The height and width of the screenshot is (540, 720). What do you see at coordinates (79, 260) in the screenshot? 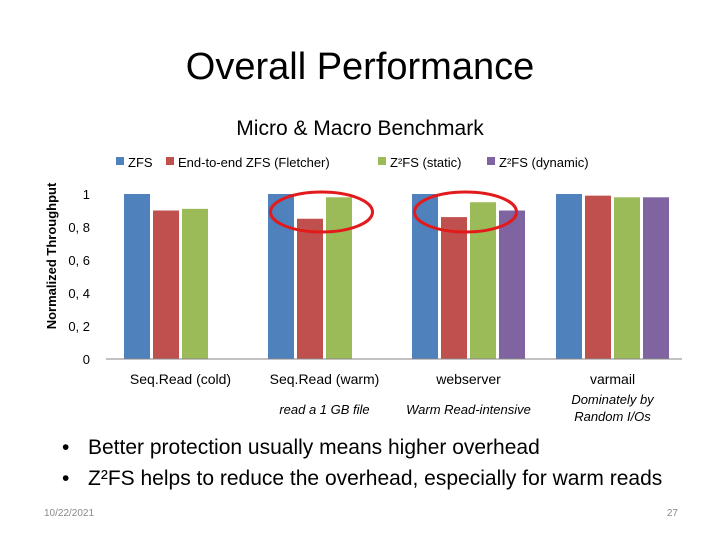
I see `y-tick-label: 0, 6` at bounding box center [79, 260].